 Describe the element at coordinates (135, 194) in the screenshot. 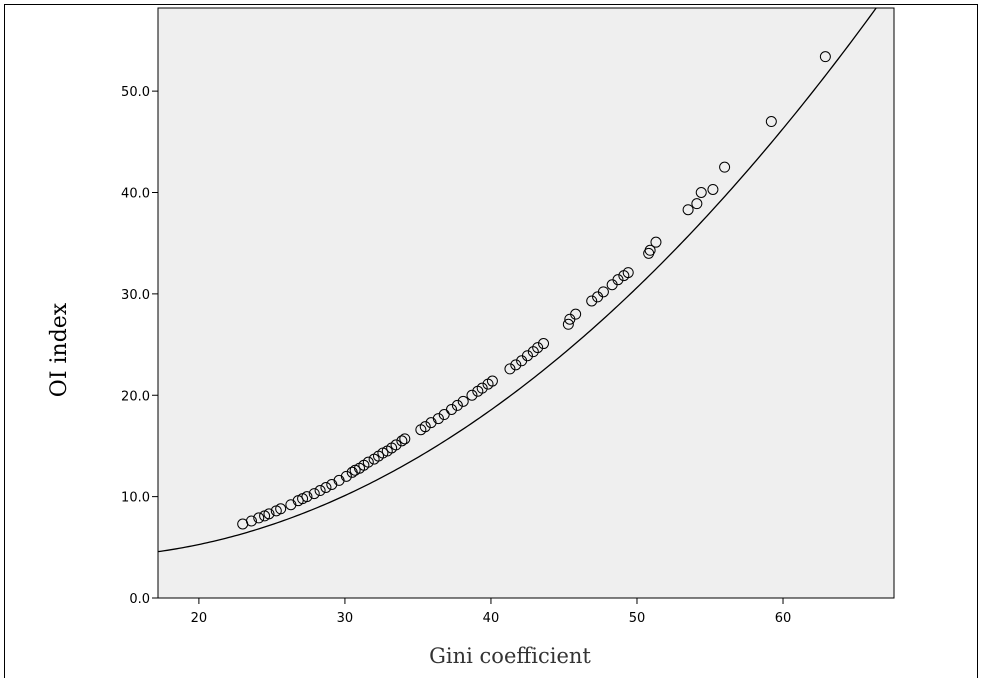

I see `y-tick-label: 40.0` at that location.